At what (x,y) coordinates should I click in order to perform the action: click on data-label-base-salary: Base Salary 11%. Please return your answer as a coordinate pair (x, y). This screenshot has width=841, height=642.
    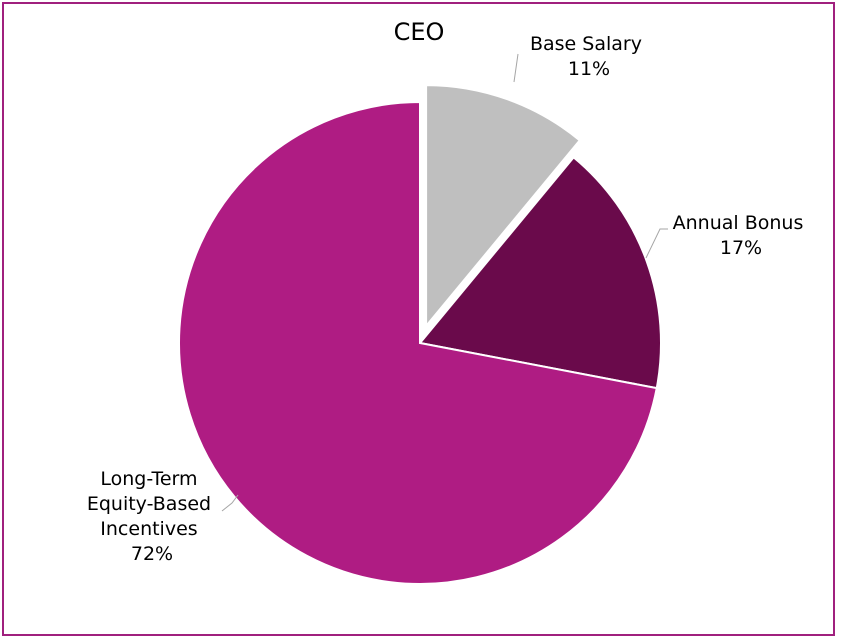
    Looking at the image, I should click on (589, 56).